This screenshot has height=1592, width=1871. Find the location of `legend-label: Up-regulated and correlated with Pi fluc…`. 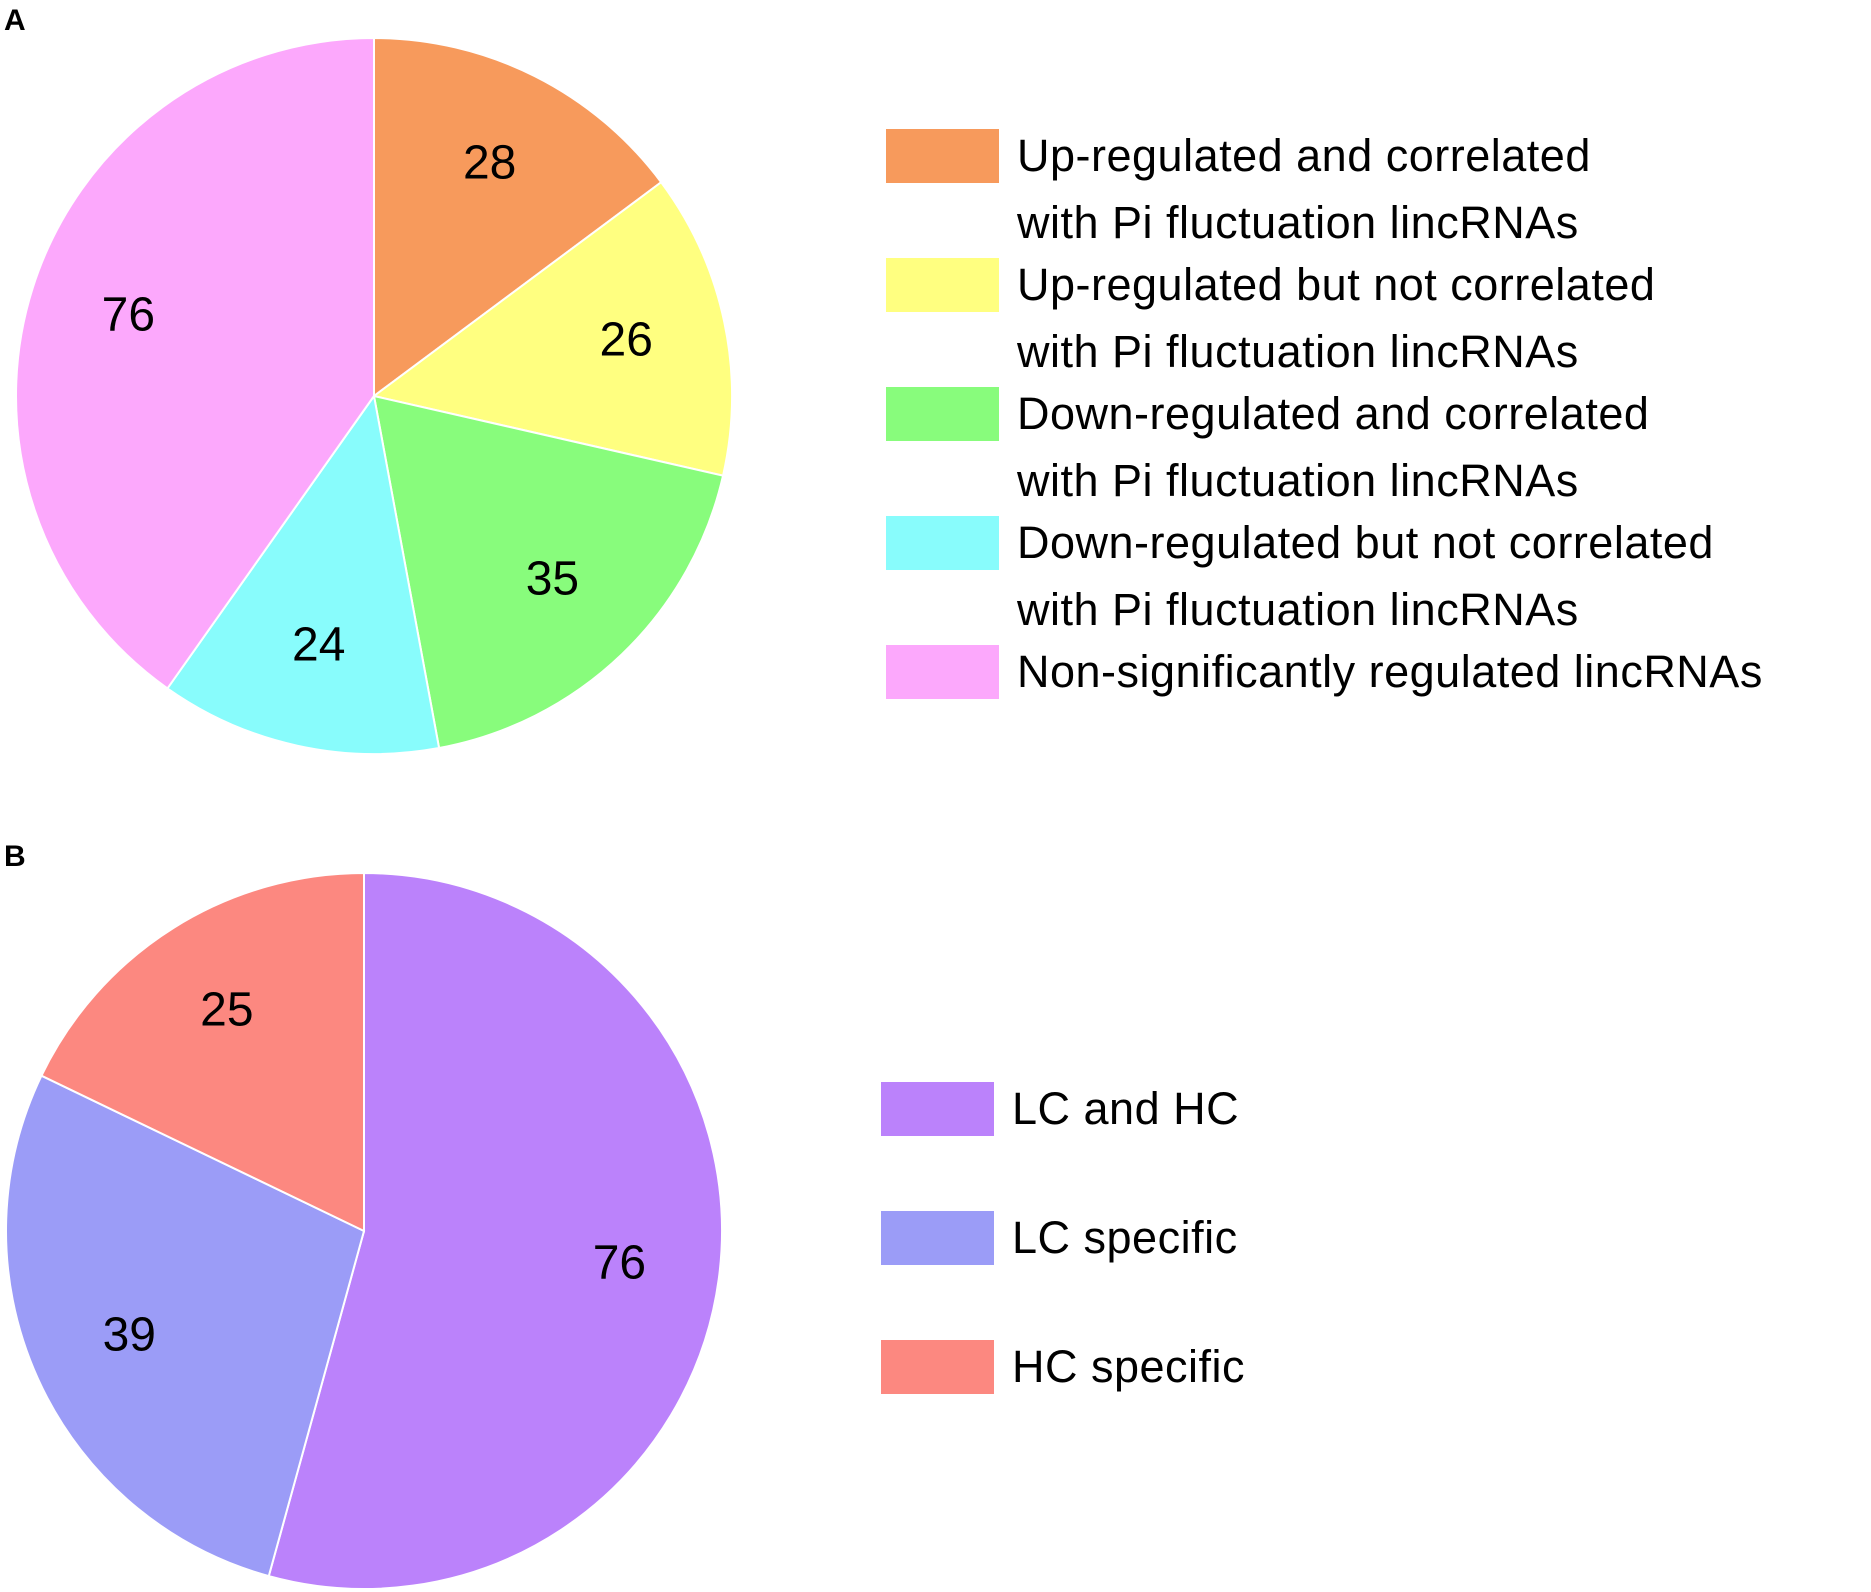

legend-label: Up-regulated and correlated with Pi fluc… is located at coordinates (1304, 189).